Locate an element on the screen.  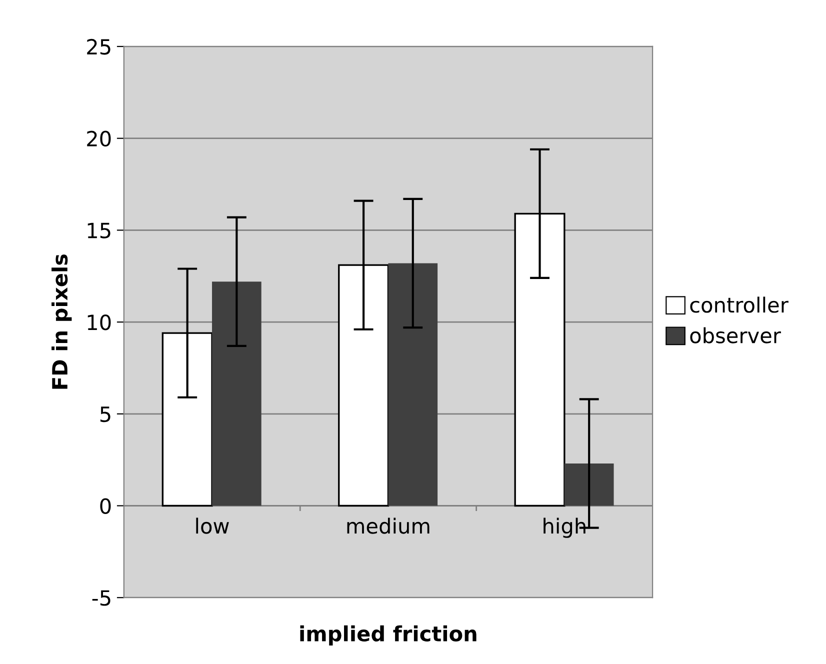
y-tick-label: 20 is located at coordinates (99, 138).